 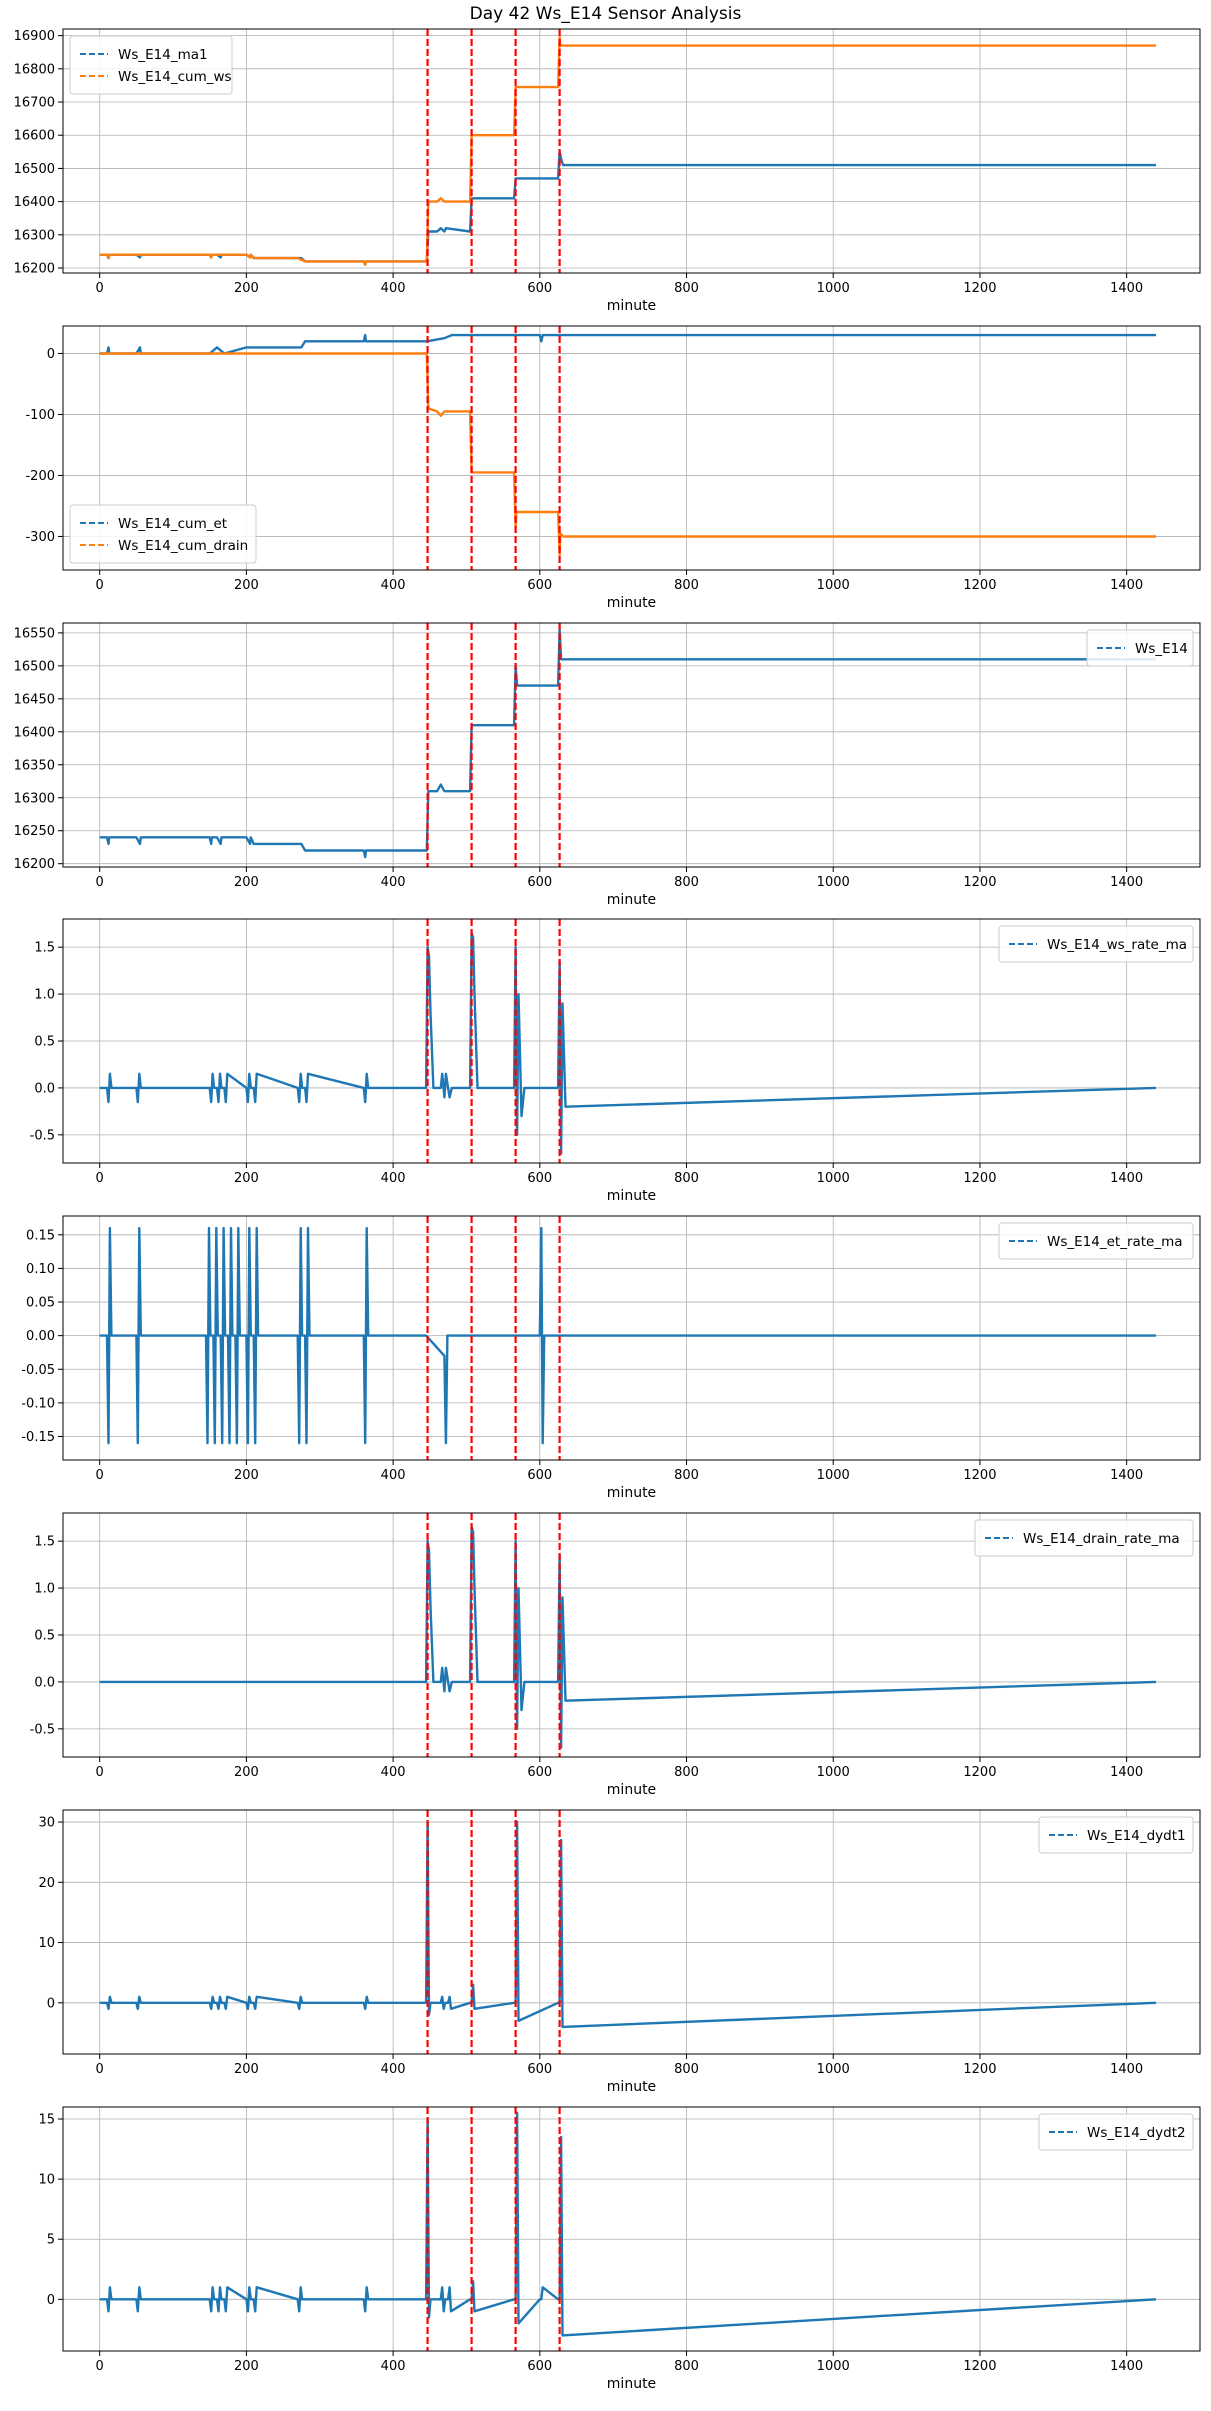 What do you see at coordinates (1096, 944) in the screenshot?
I see `legend: Ws_E14_ws_rate_ma` at bounding box center [1096, 944].